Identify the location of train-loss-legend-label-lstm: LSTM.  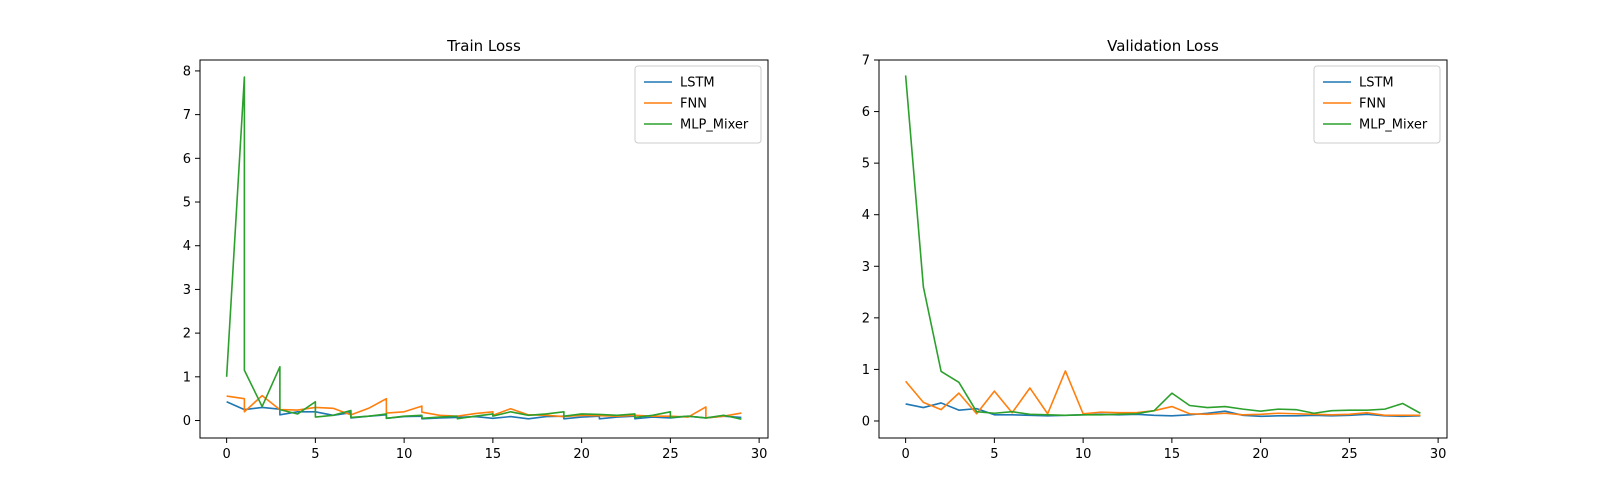
(697, 83).